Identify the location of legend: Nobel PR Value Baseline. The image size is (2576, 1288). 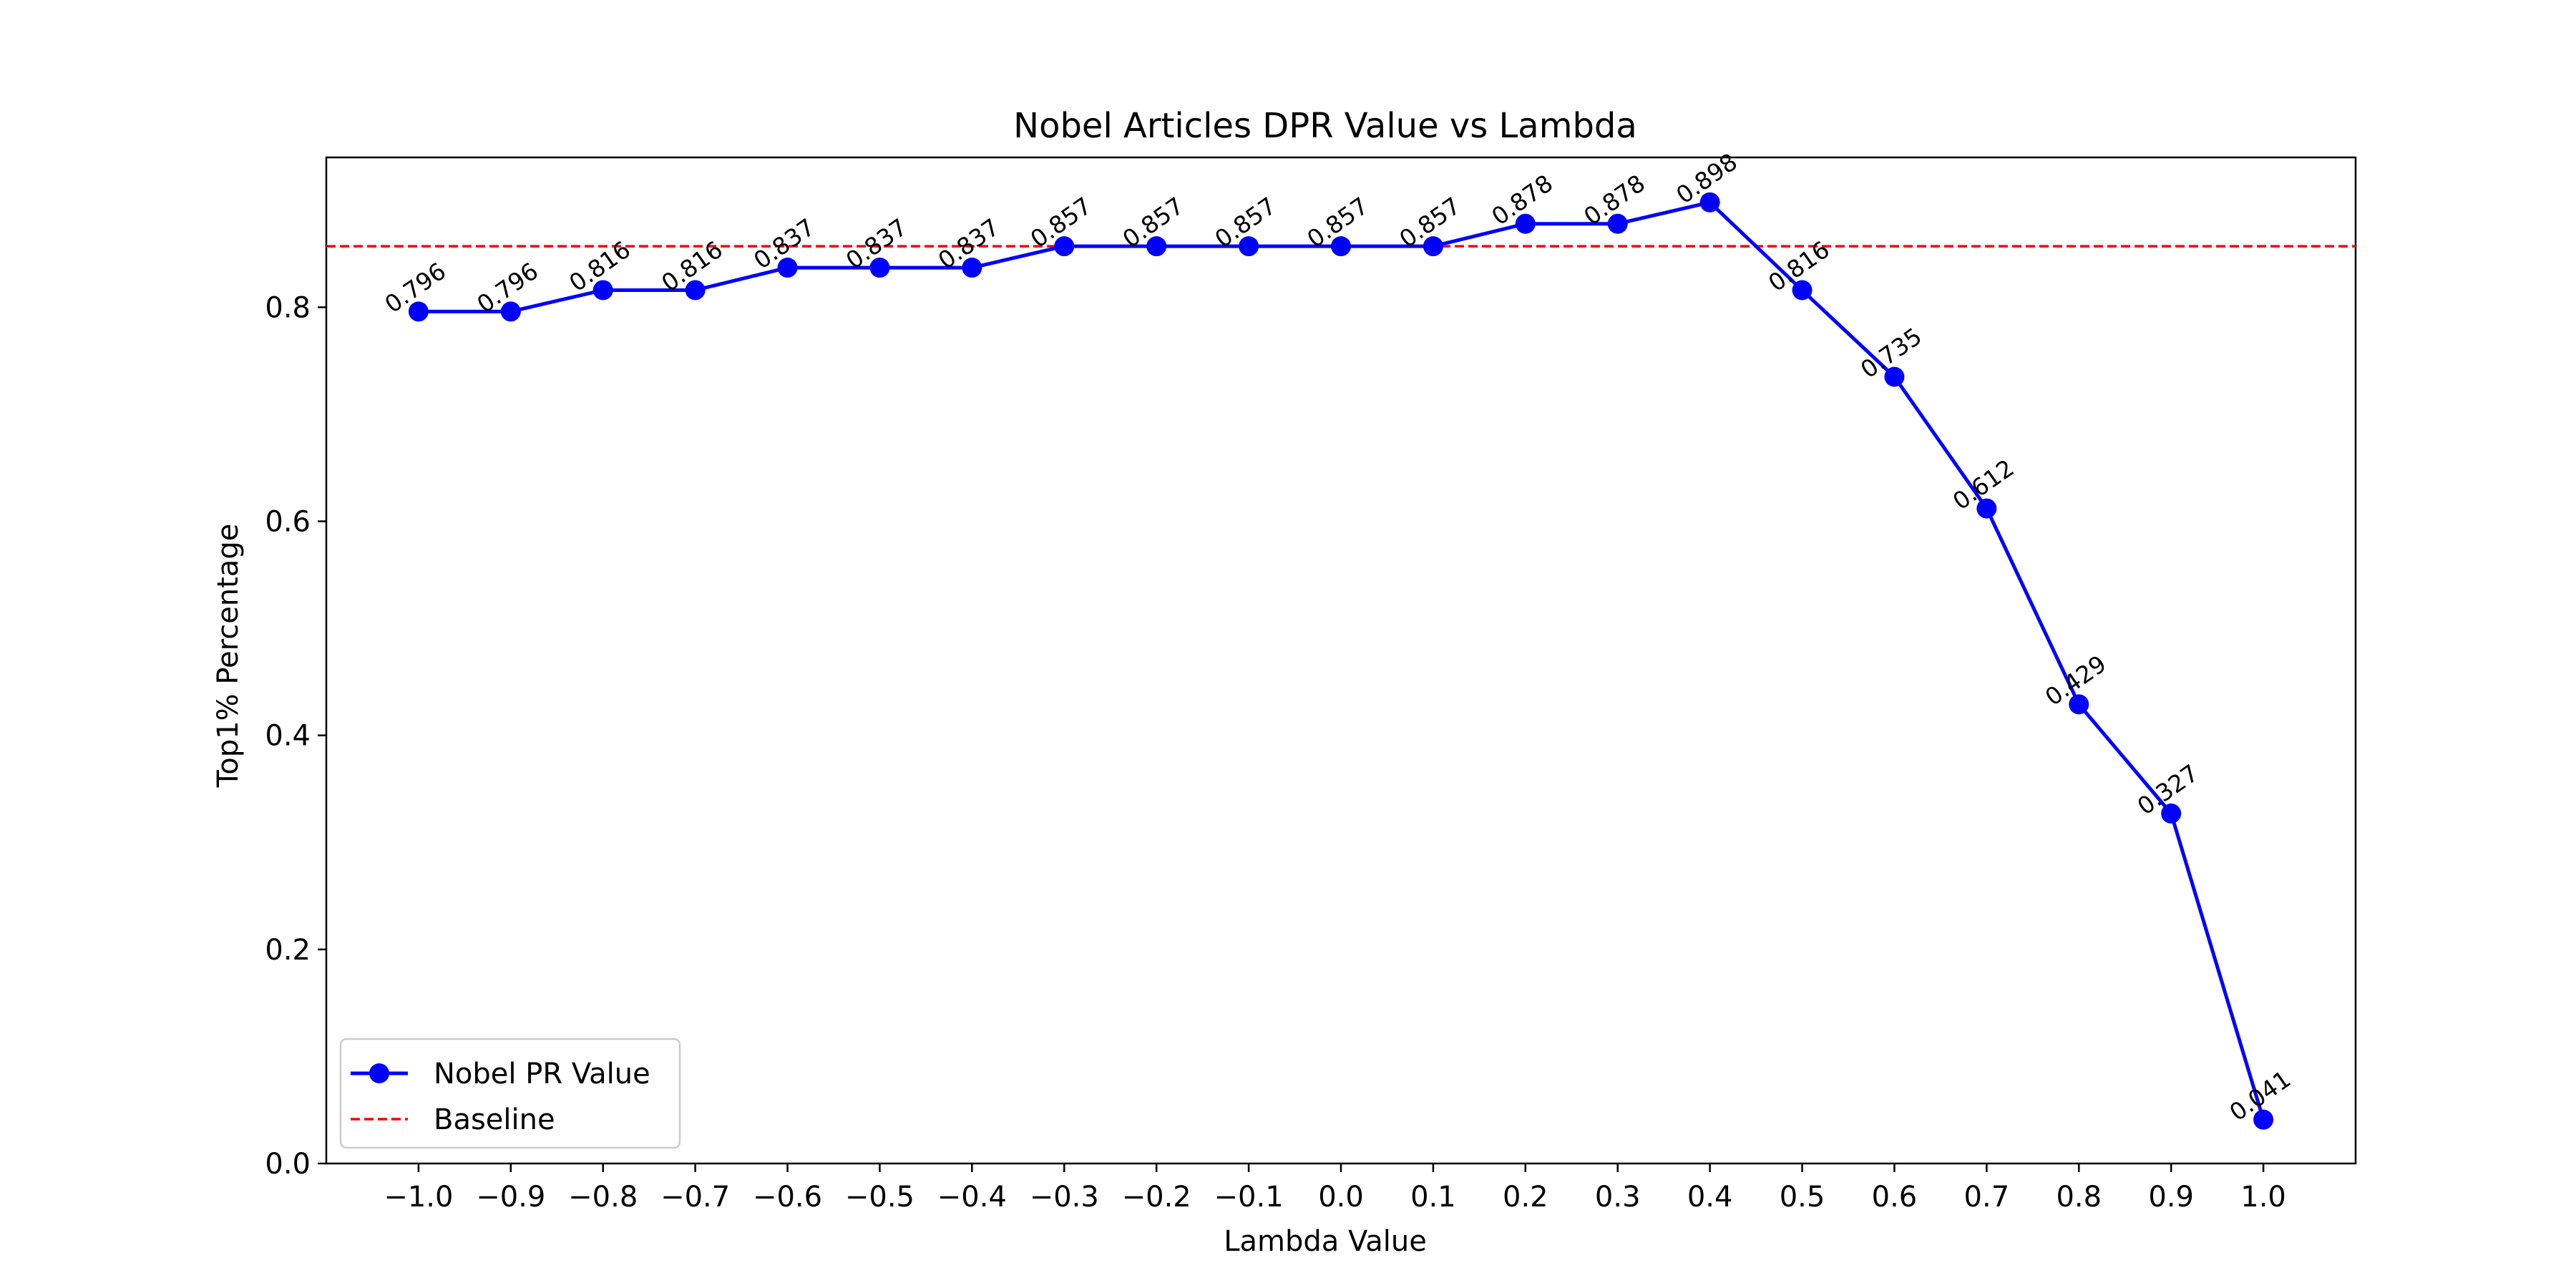
(510, 1093).